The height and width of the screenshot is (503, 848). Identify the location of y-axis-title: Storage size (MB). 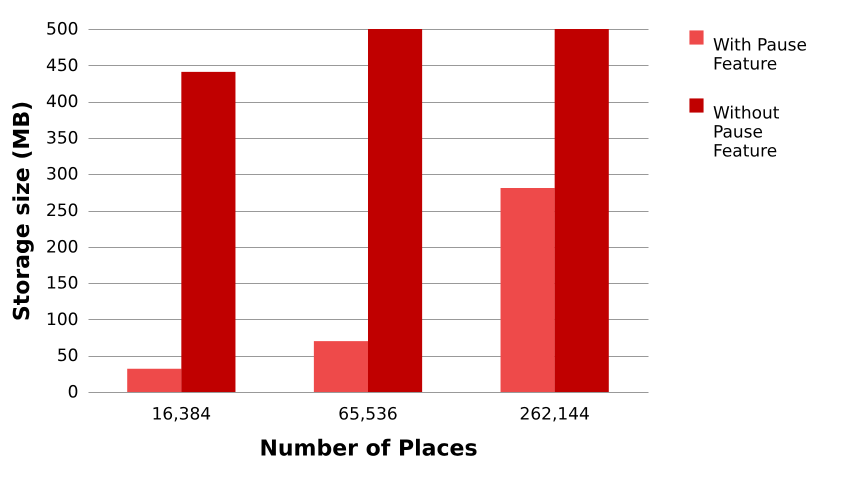
(23, 211).